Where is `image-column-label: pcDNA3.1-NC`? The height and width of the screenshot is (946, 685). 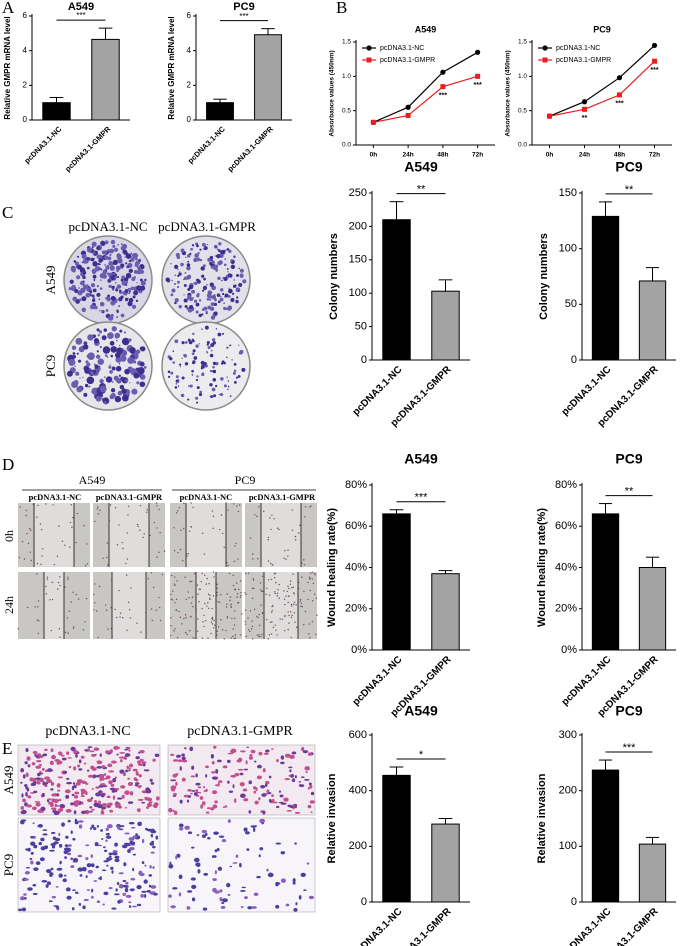 image-column-label: pcDNA3.1-NC is located at coordinates (87, 731).